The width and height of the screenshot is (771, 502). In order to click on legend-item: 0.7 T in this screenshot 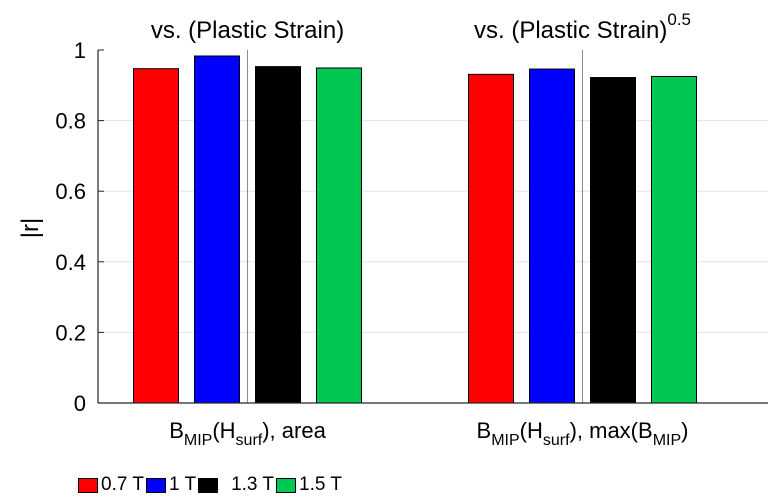, I will do `click(111, 485)`.